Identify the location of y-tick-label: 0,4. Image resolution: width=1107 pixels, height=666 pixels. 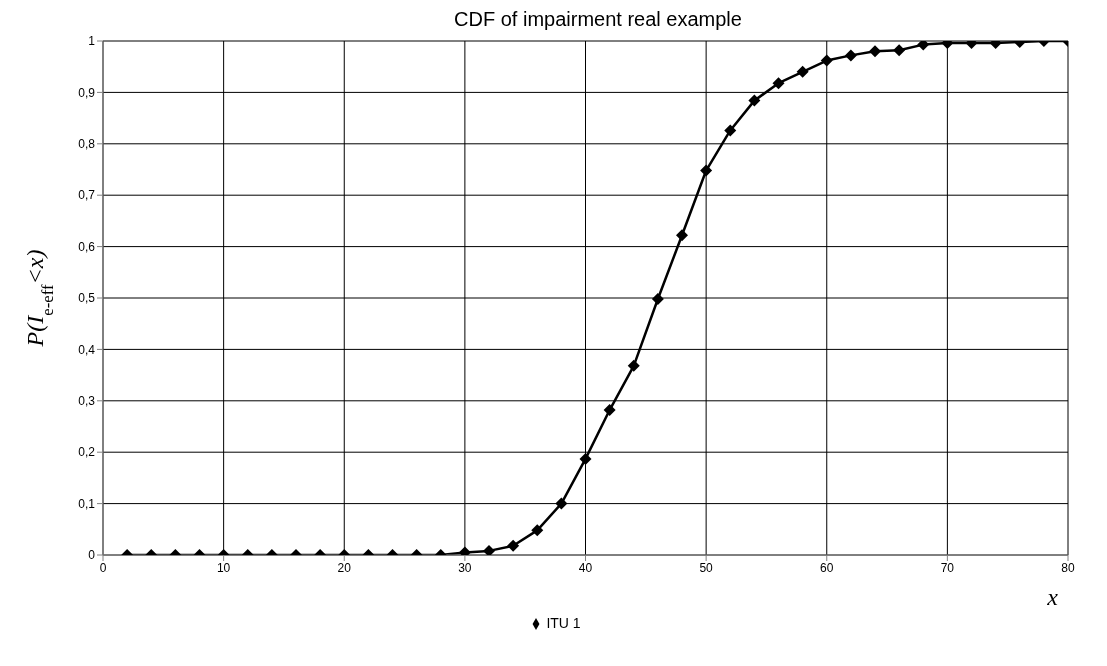
(87, 349).